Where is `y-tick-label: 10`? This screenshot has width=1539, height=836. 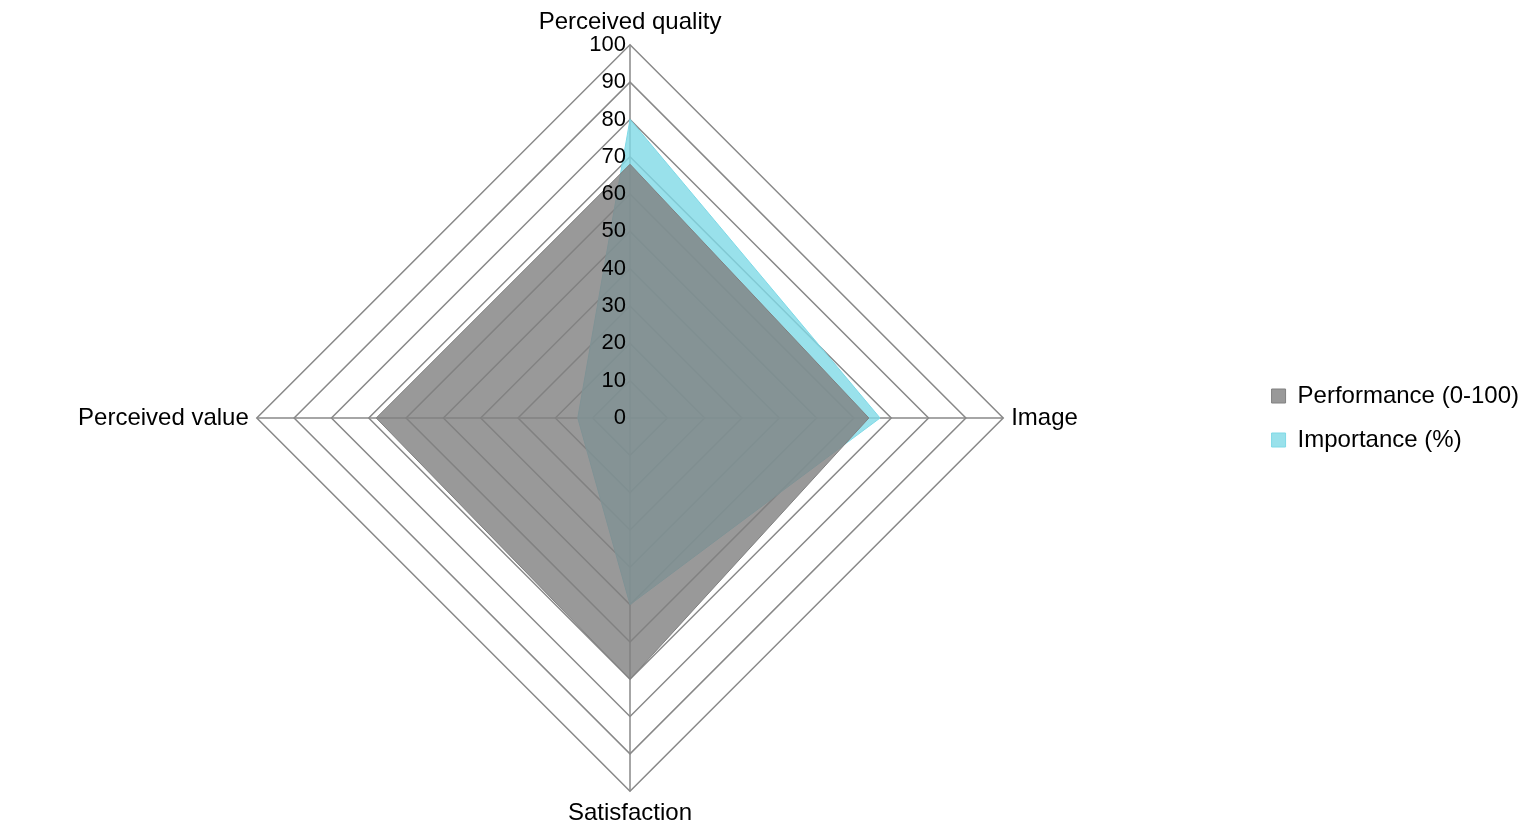
y-tick-label: 10 is located at coordinates (613, 379).